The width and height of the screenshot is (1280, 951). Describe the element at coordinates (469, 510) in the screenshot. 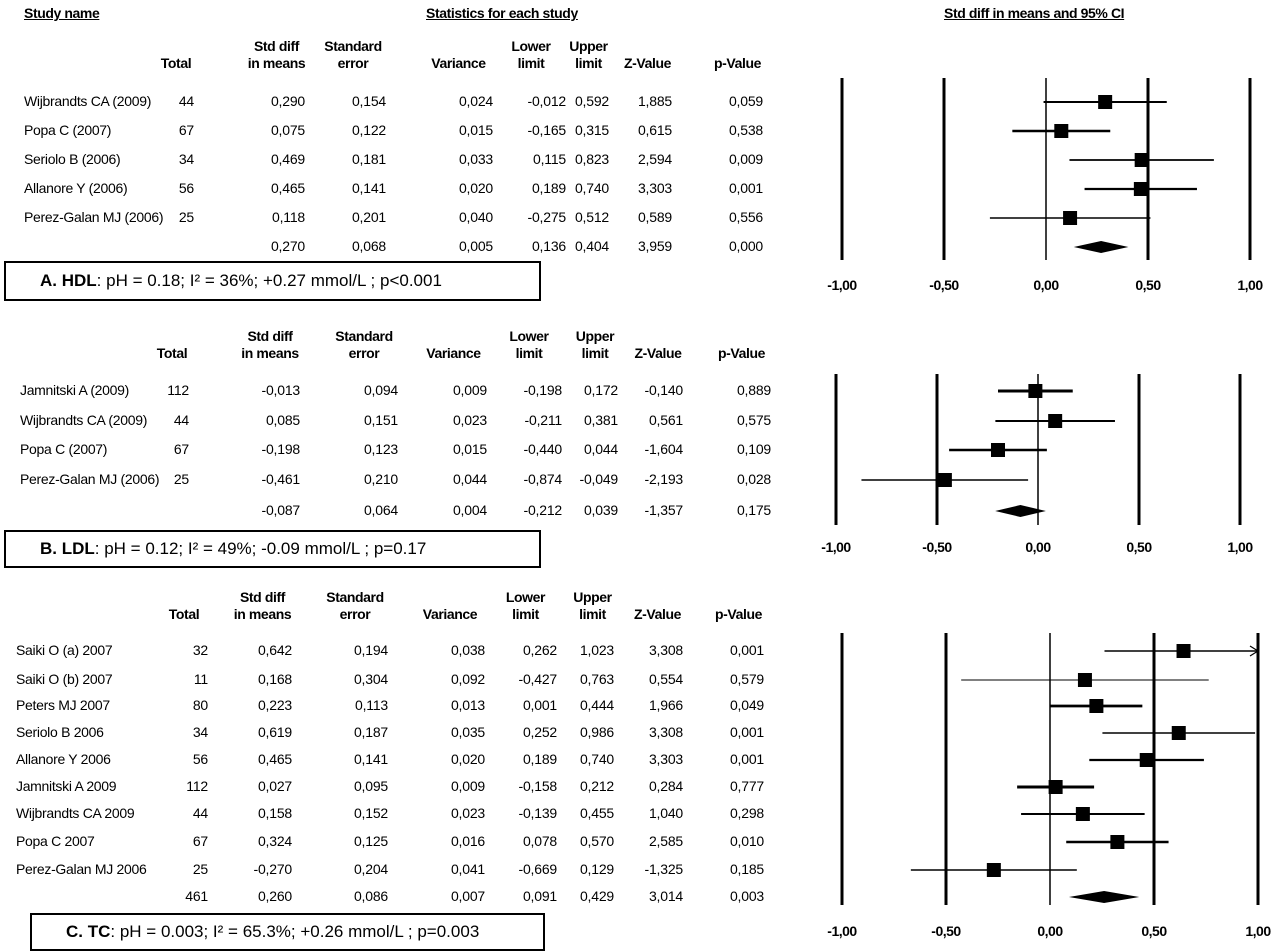

I see `pooled-var: 0,004` at that location.